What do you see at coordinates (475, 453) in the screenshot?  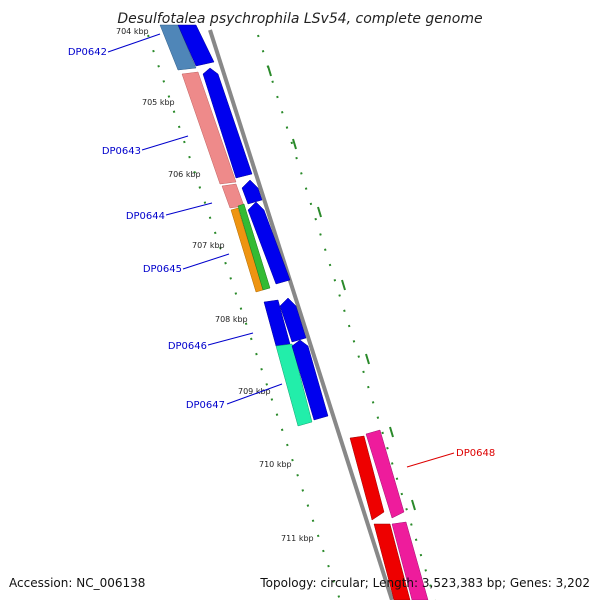 I see `gene-label-dp0648: DP0648` at bounding box center [475, 453].